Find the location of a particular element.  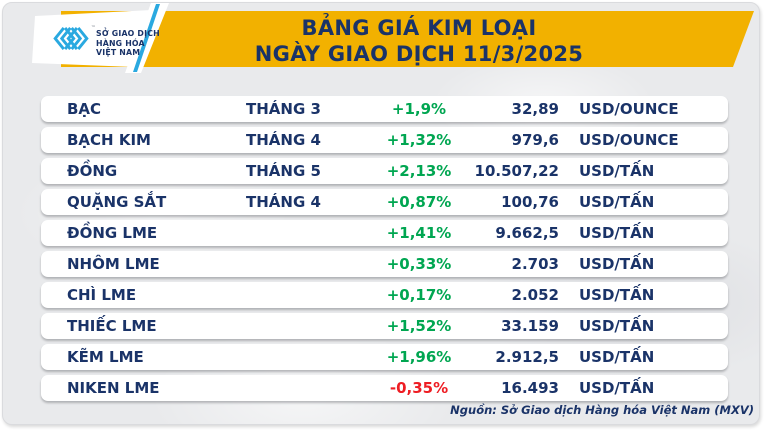

commodity-name: QUẶNG SẮT is located at coordinates (117, 202).